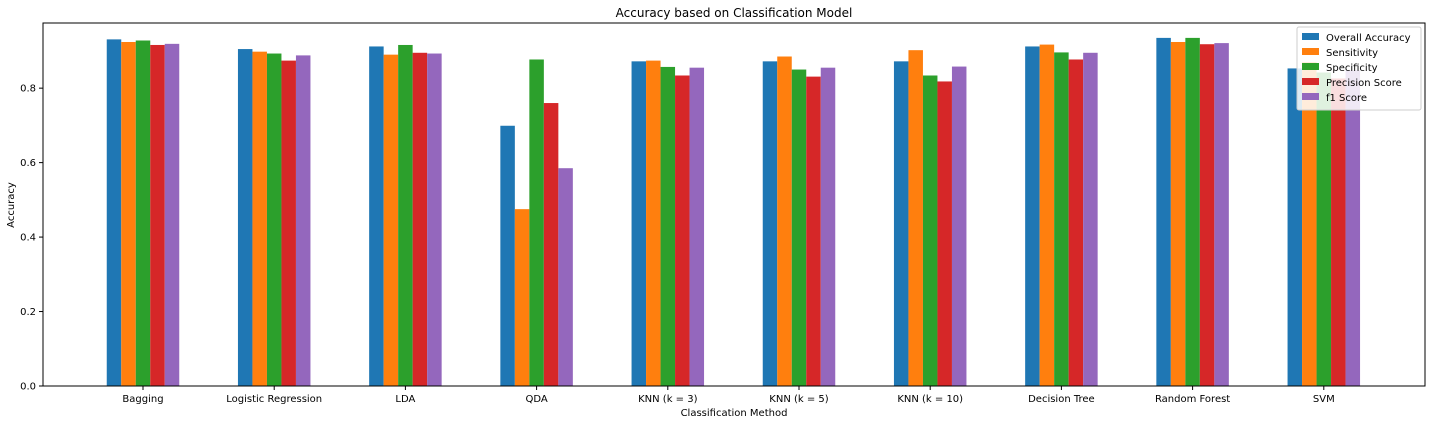 The height and width of the screenshot is (424, 1432). Describe the element at coordinates (1061, 399) in the screenshot. I see `x-tick-label: Decision Tree` at that location.